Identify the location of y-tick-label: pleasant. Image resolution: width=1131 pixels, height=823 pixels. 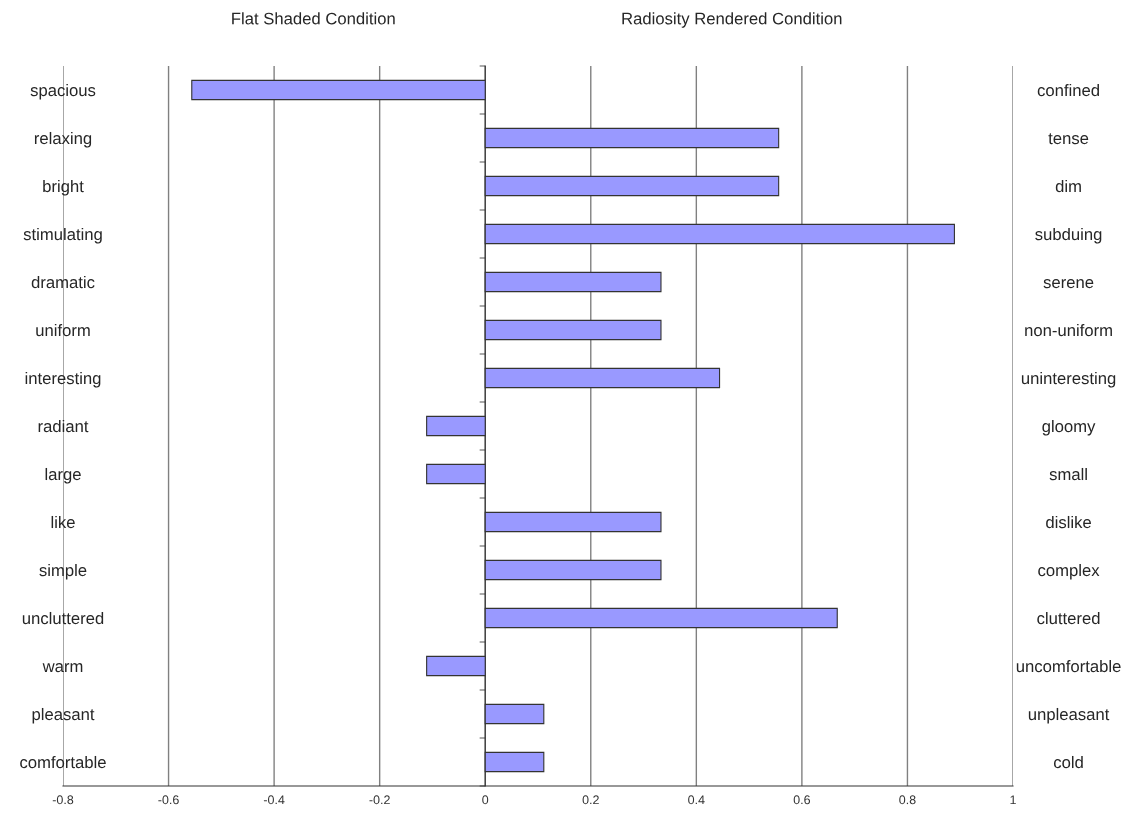
(63, 715).